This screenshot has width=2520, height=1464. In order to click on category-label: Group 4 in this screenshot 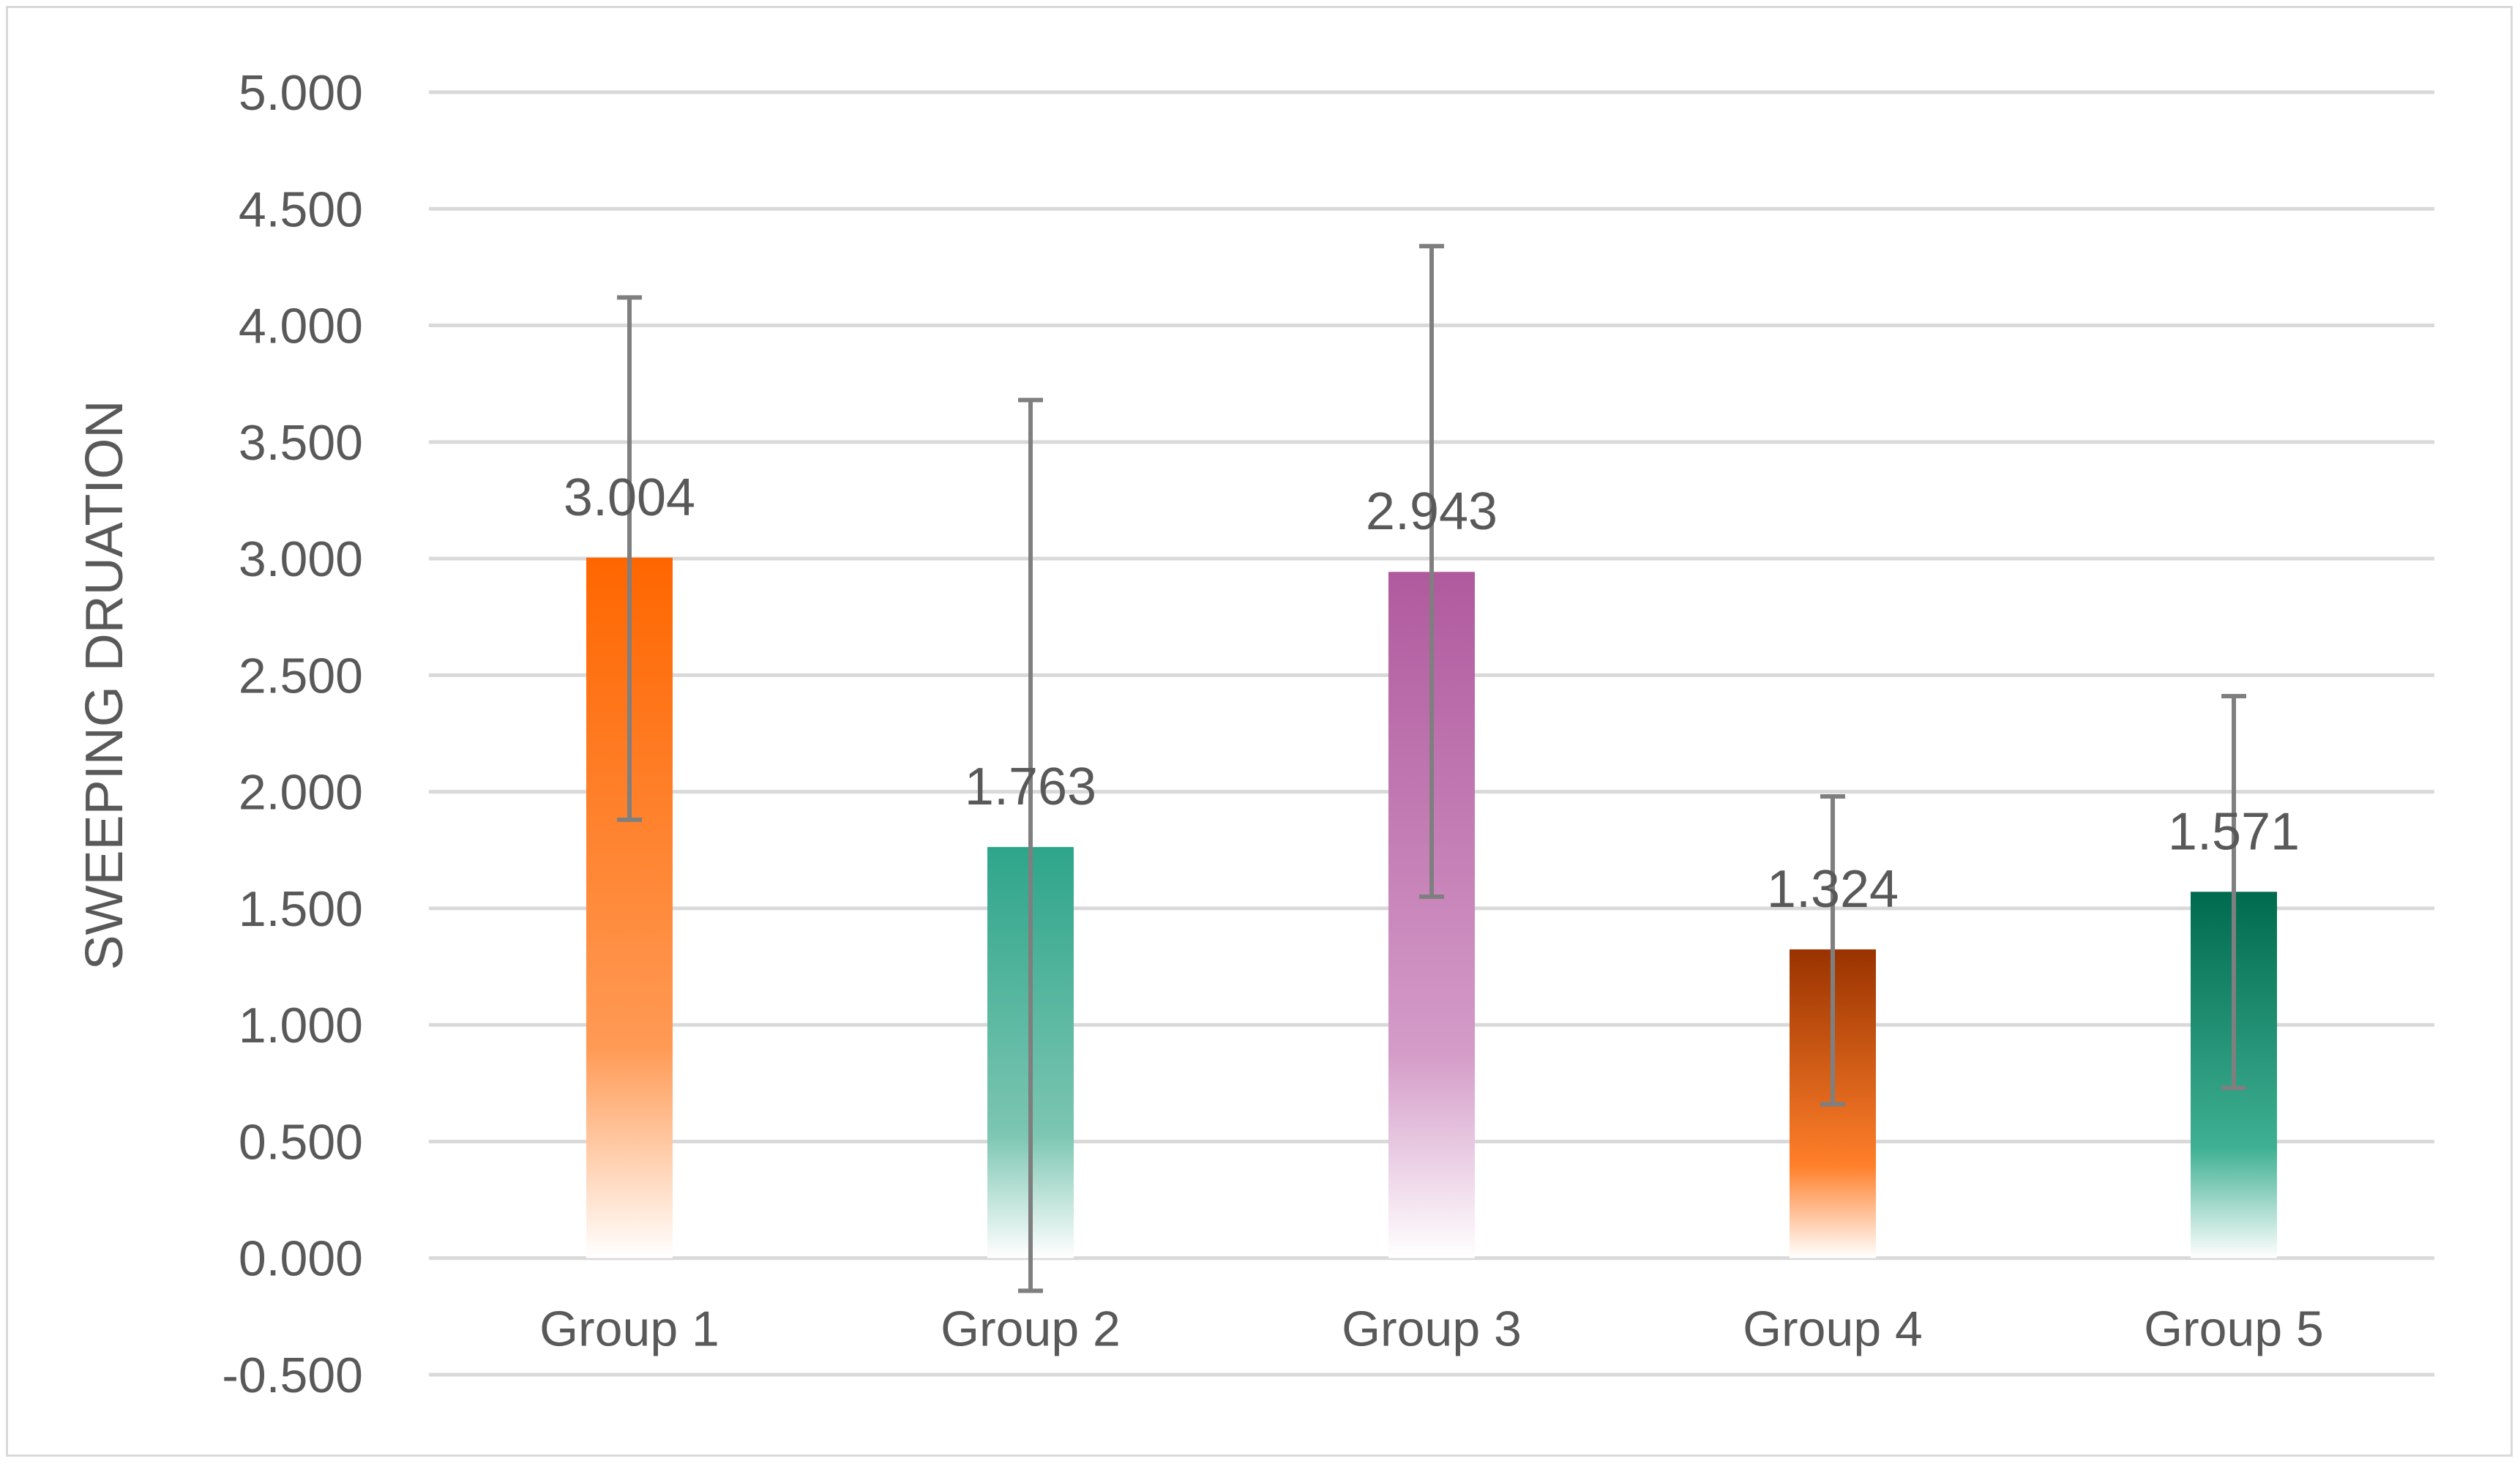, I will do `click(1833, 1329)`.